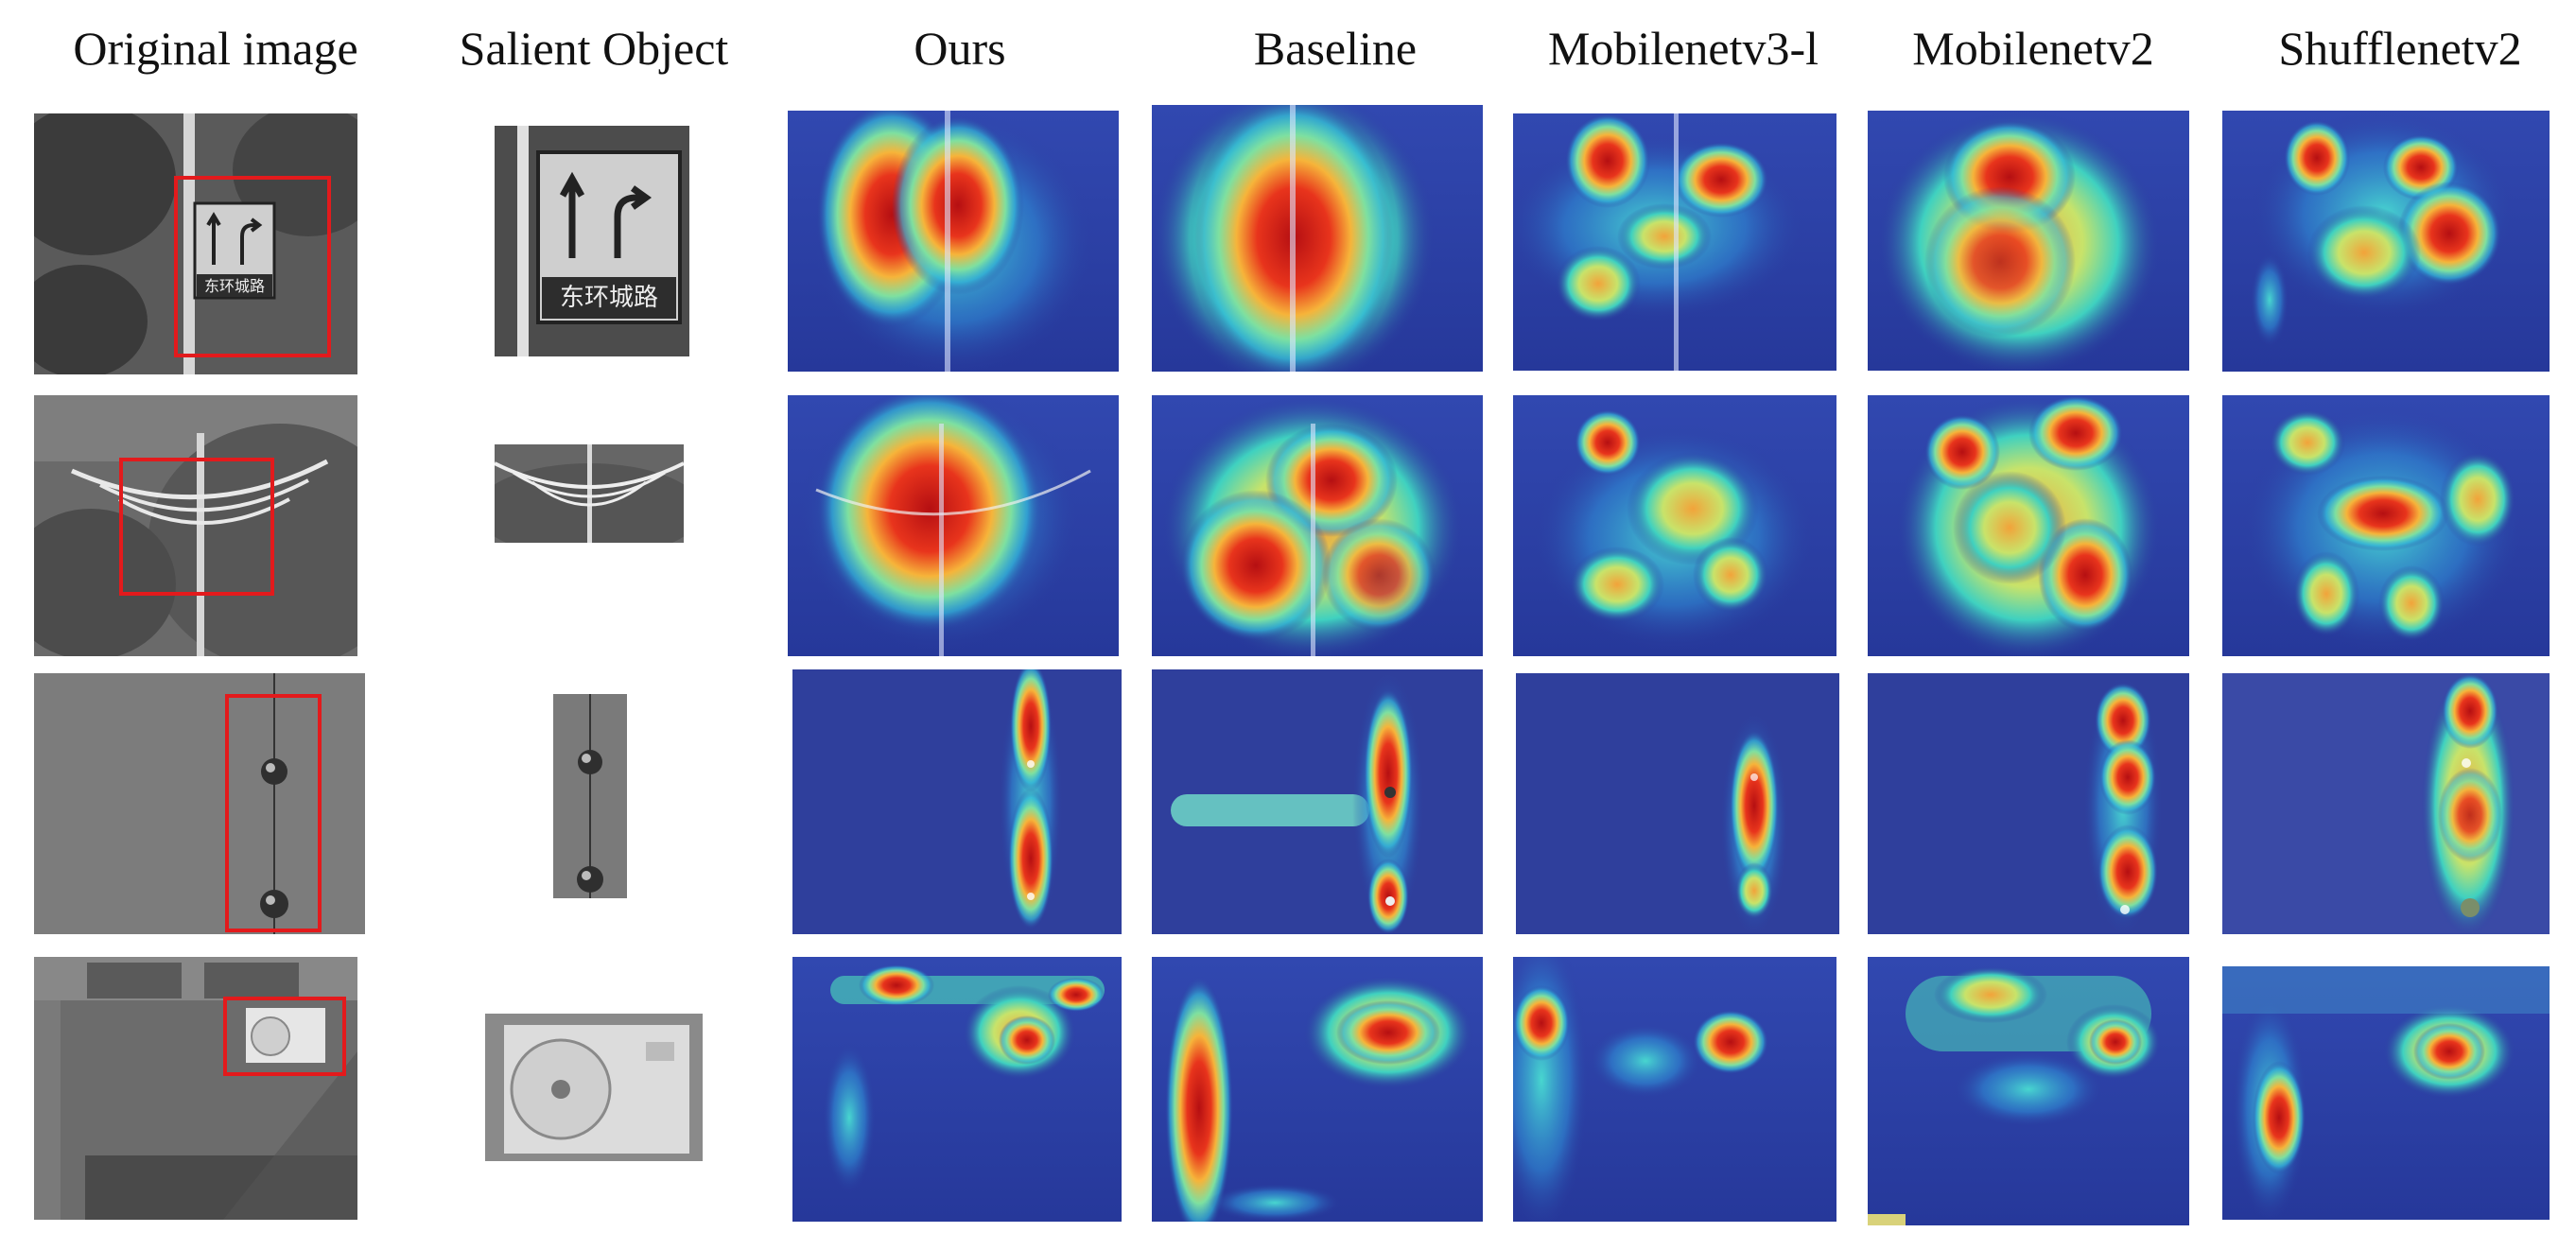 The width and height of the screenshot is (2576, 1250). What do you see at coordinates (2386, 1093) in the screenshot?
I see `row4-heatmap-shufflenetv2` at bounding box center [2386, 1093].